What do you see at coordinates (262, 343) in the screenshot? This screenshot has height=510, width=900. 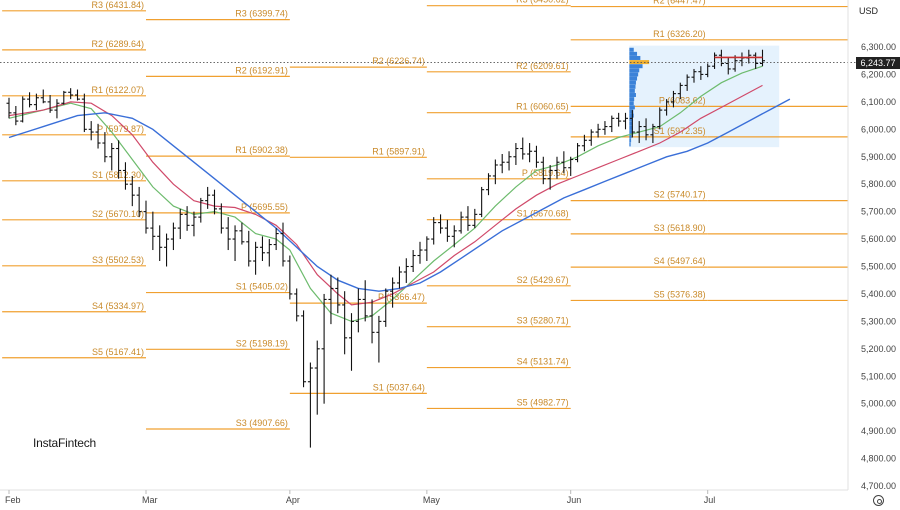 I see `pivot-label-s2: S2 (5198.19)` at bounding box center [262, 343].